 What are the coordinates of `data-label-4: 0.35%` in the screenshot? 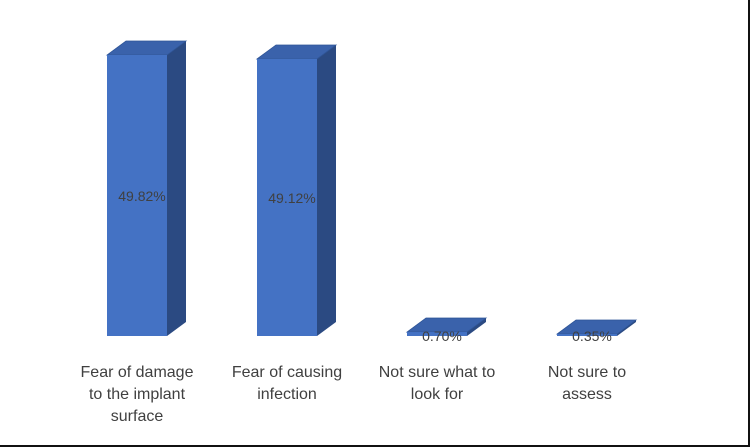 It's located at (592, 336).